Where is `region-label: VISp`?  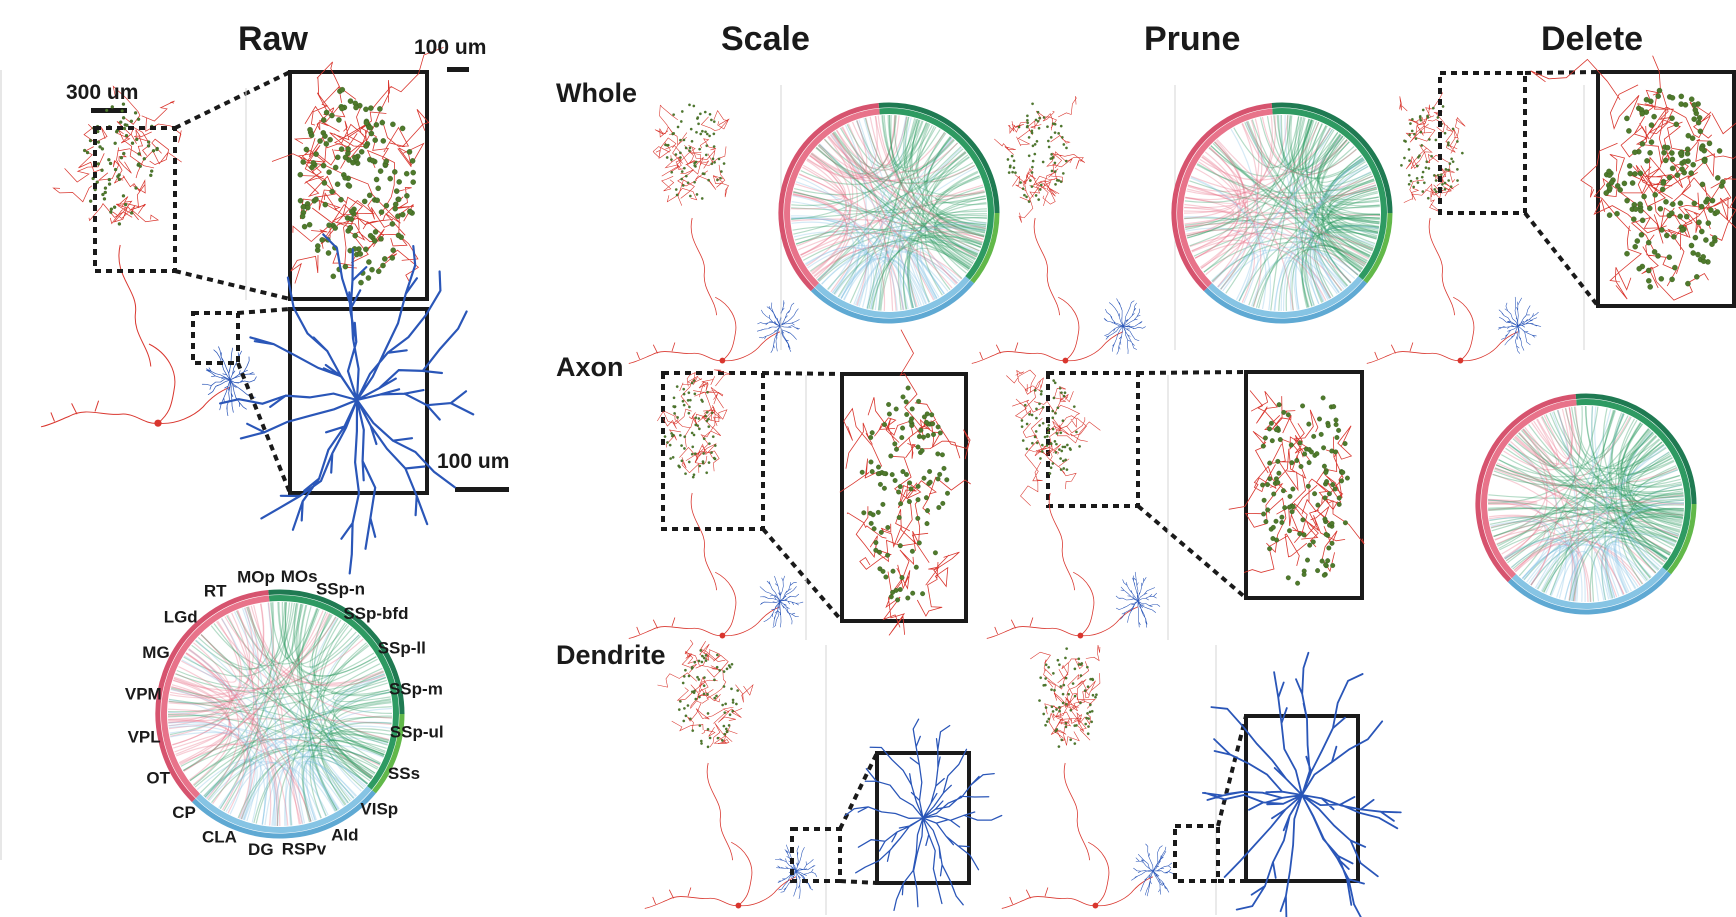 region-label: VISp is located at coordinates (379, 808).